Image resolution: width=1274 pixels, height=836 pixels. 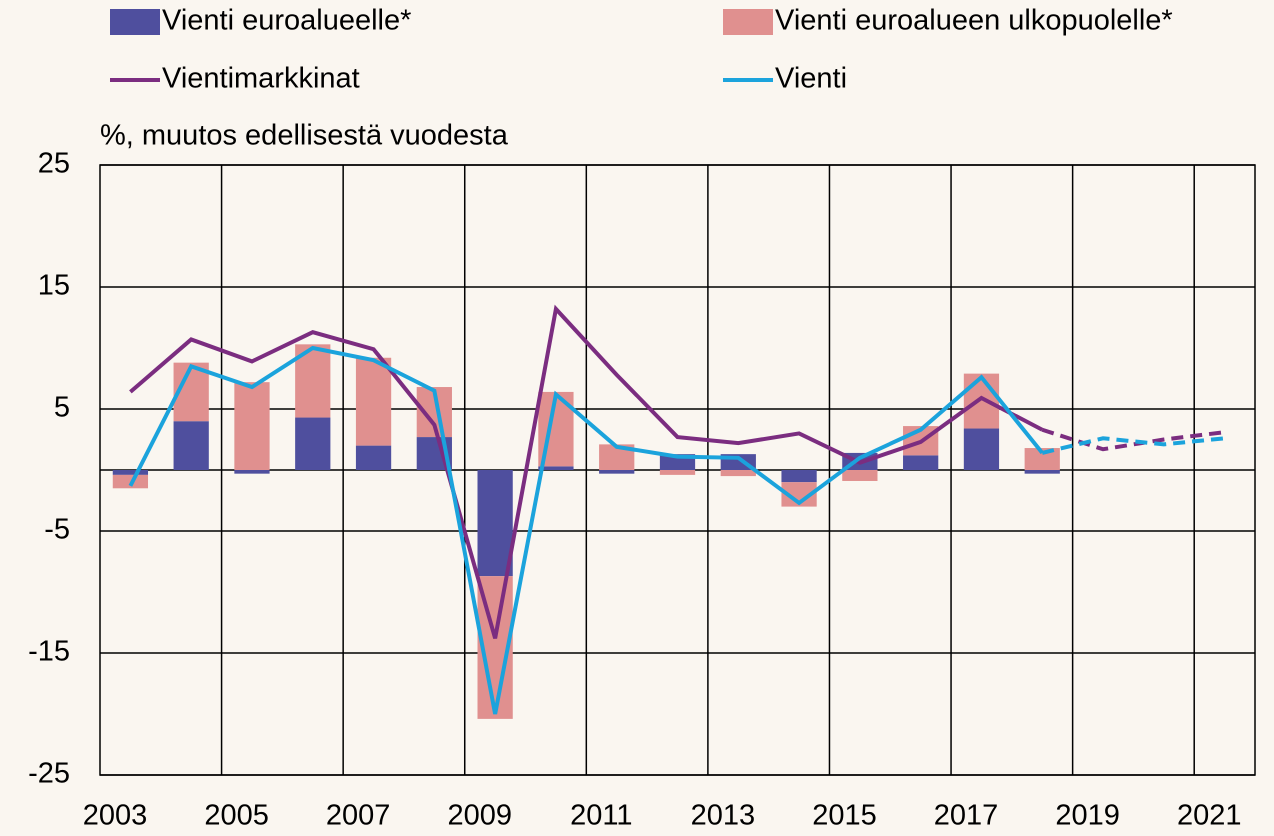 What do you see at coordinates (304, 136) in the screenshot?
I see `y-axis-label: %, muutos edellisestä vuodesta` at bounding box center [304, 136].